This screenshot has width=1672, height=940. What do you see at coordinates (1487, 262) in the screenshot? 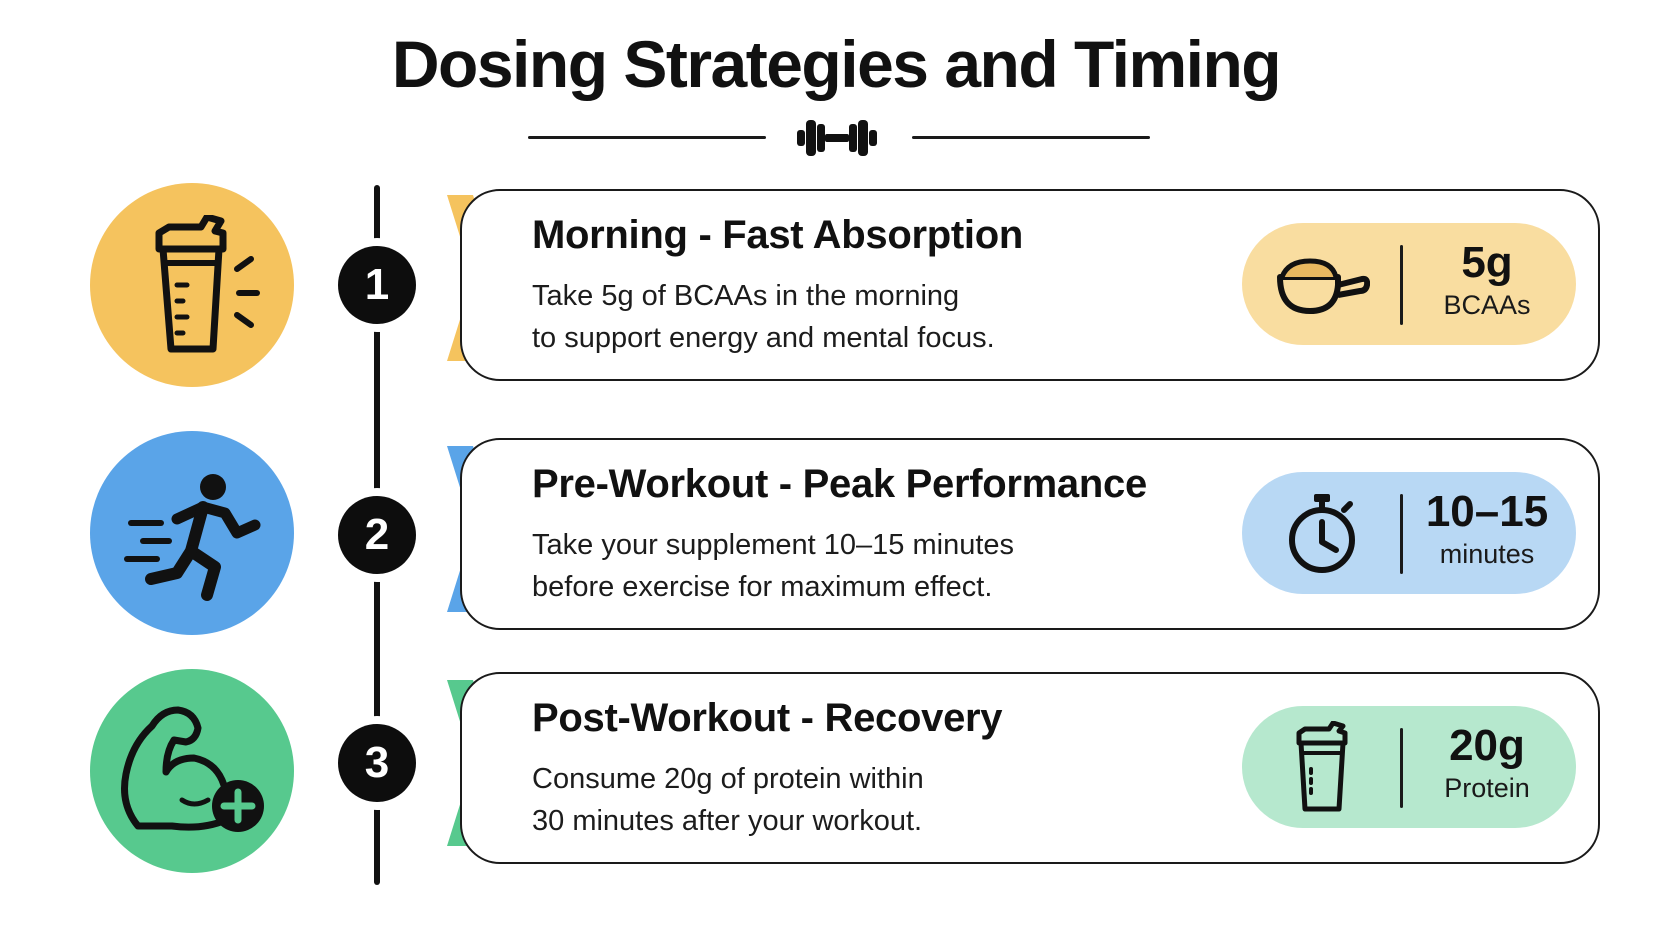
I see `badge-value: 5g` at bounding box center [1487, 262].